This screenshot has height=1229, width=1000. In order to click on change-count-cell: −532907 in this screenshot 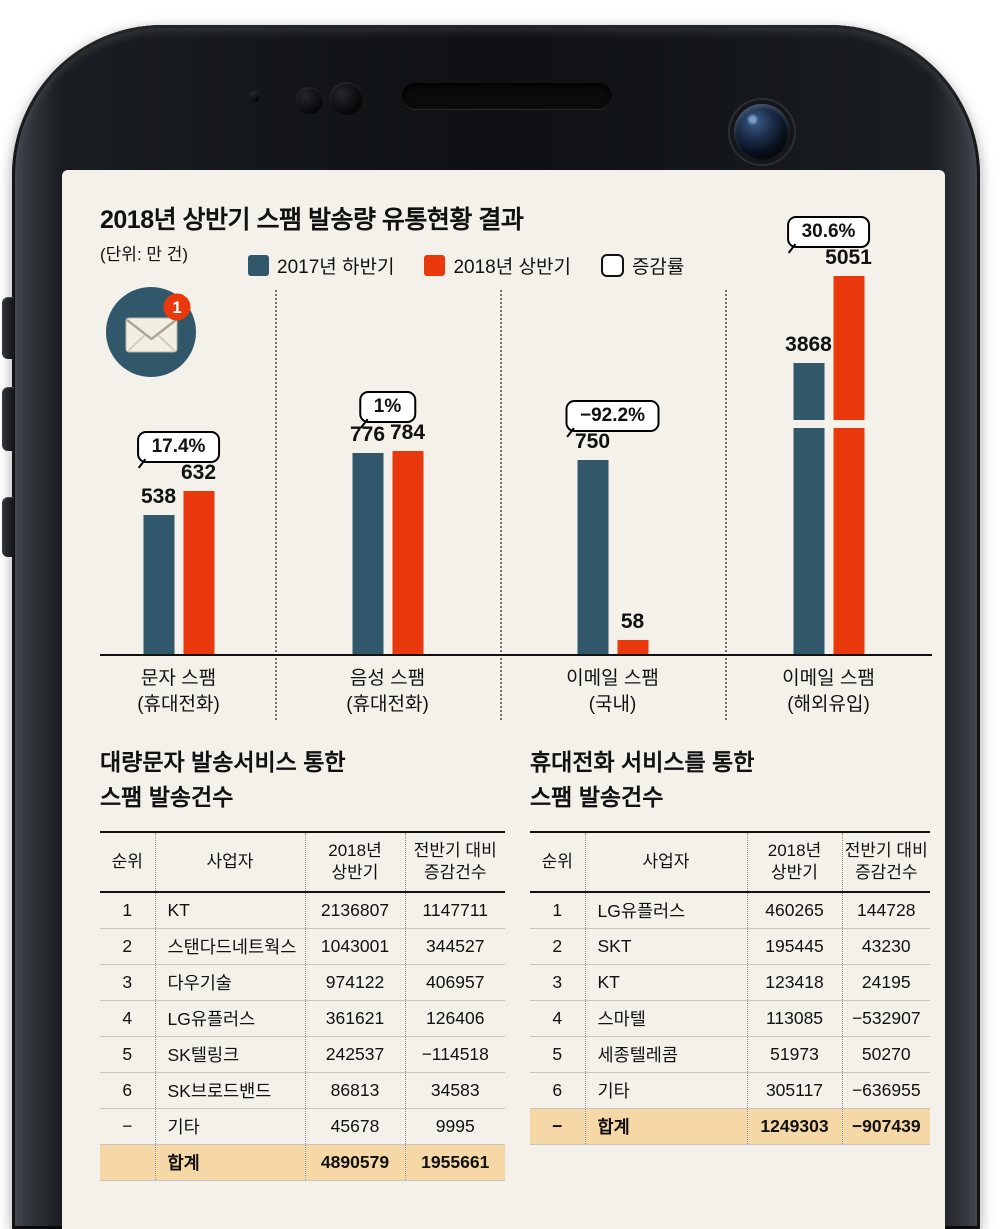, I will do `click(886, 1019)`.